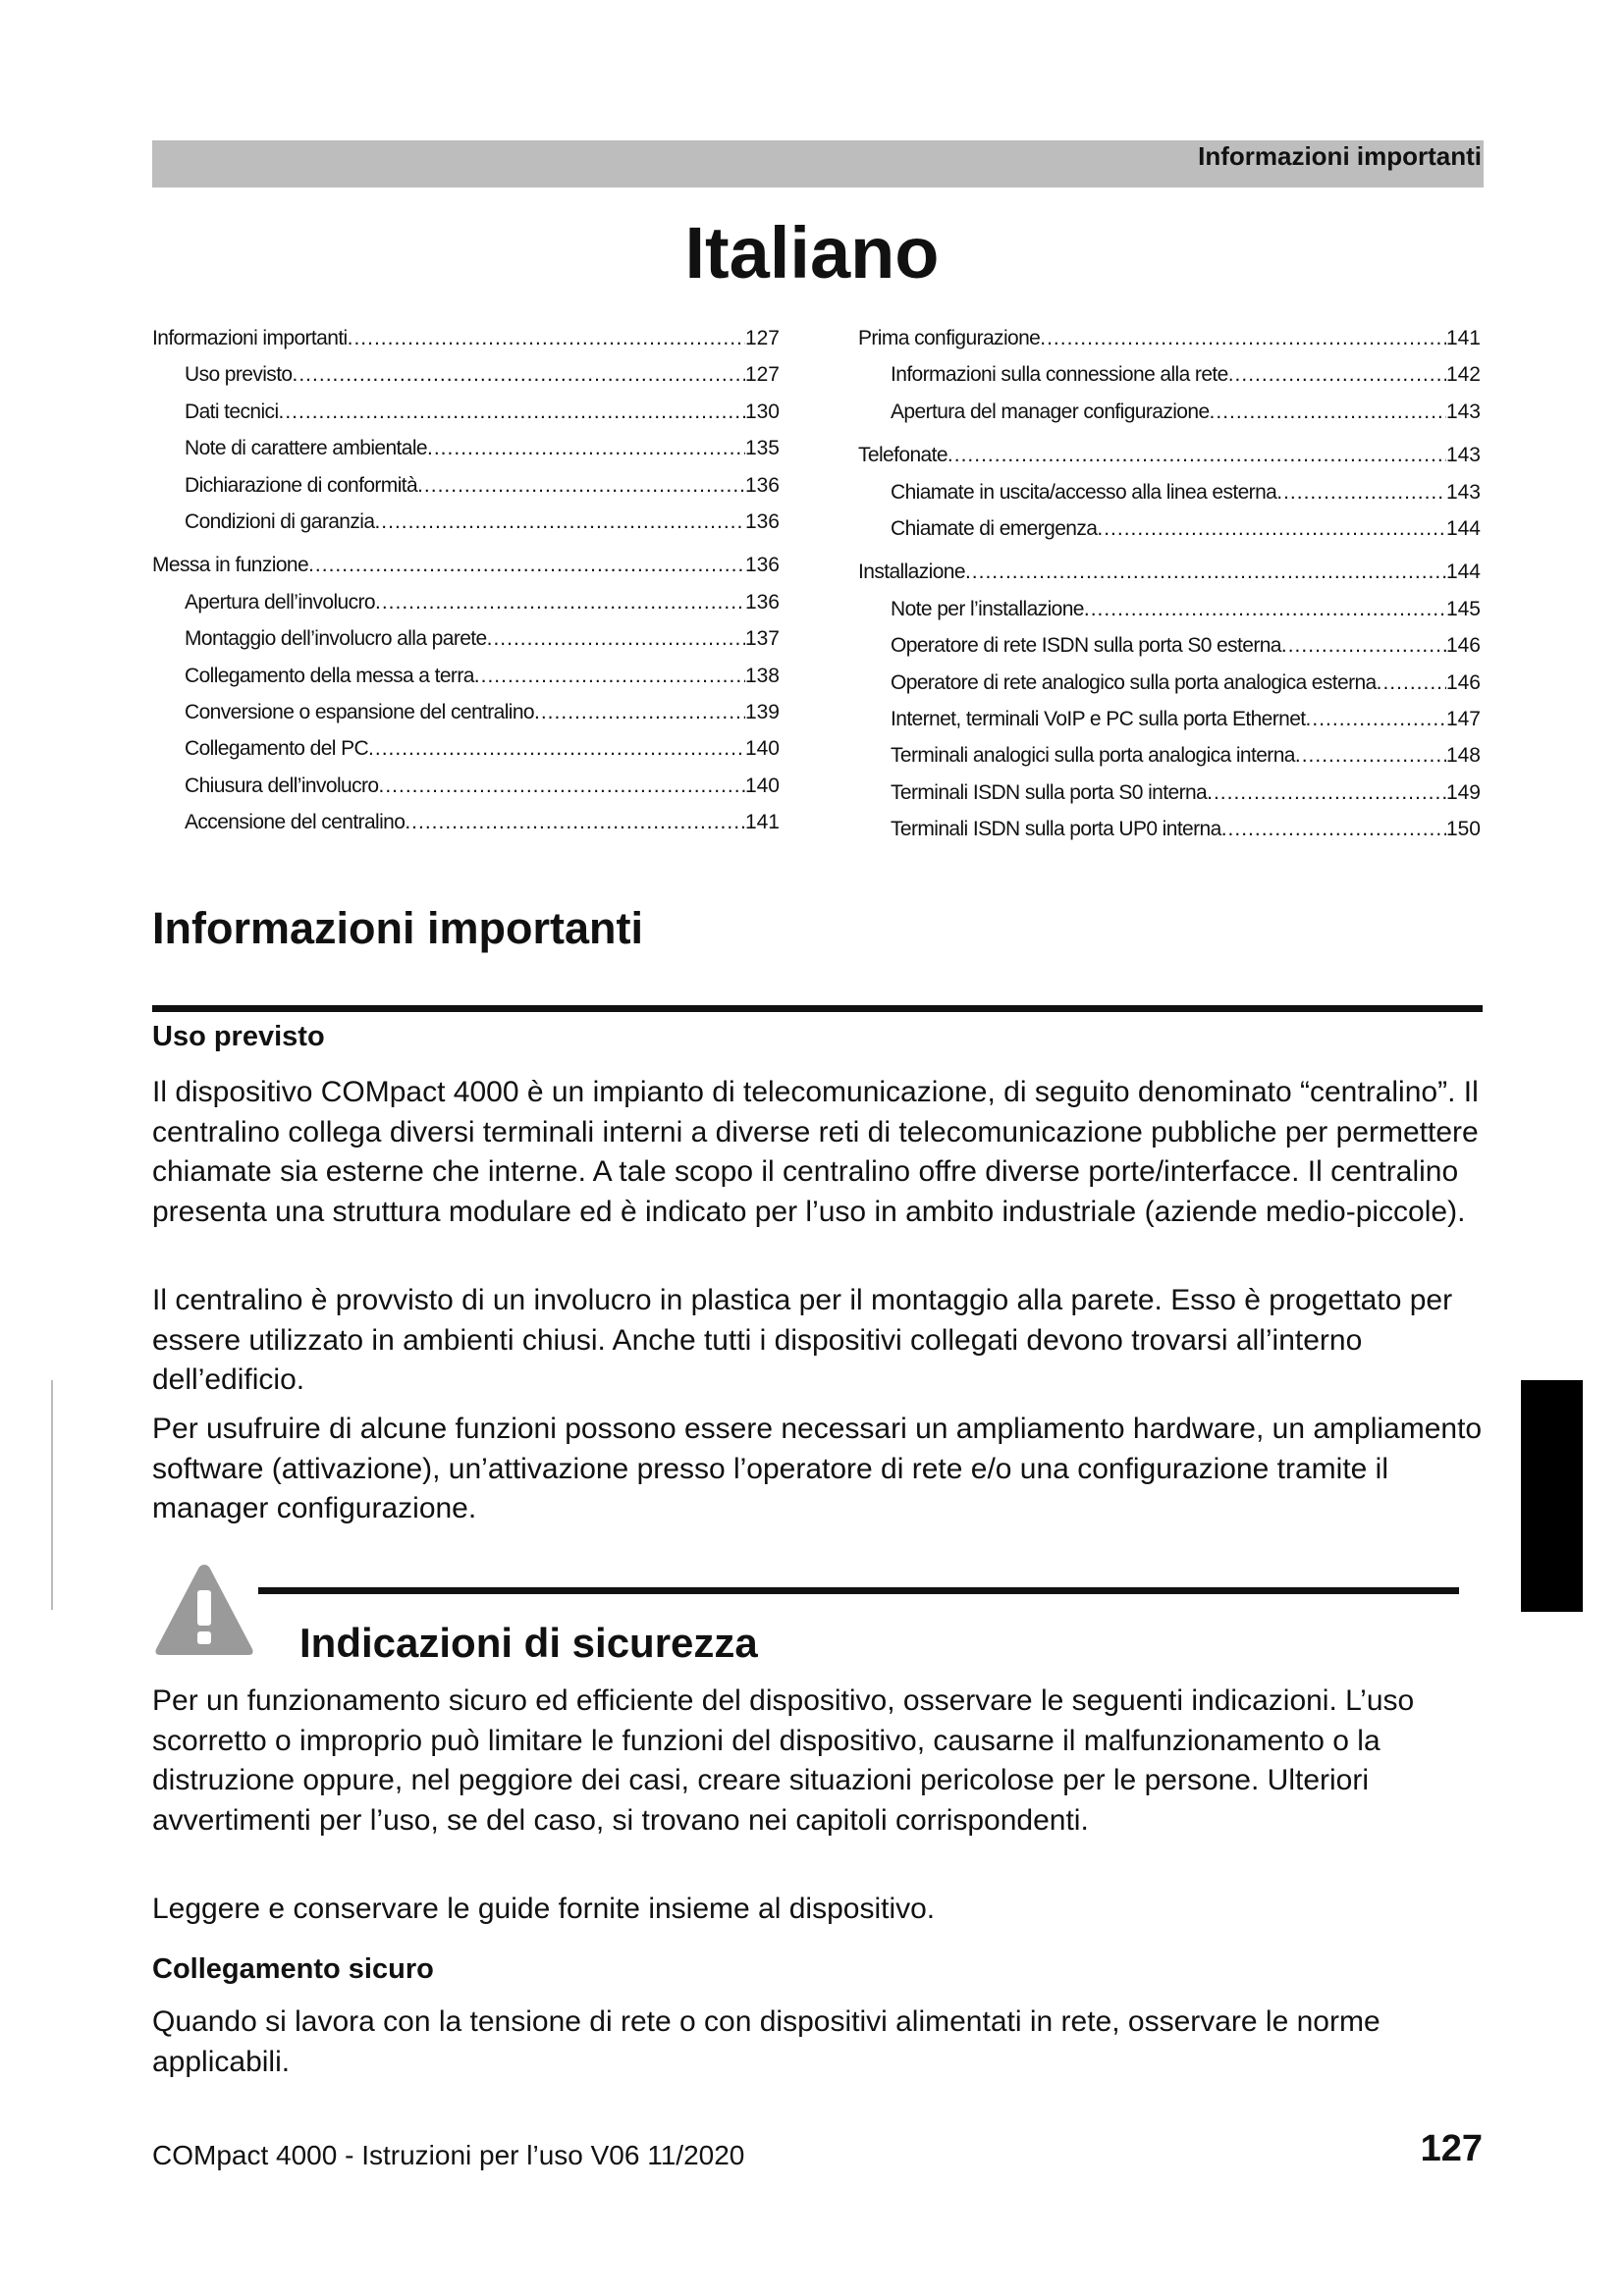 This screenshot has width=1624, height=2296. I want to click on toc-entry-label: Installazione, so click(912, 572).